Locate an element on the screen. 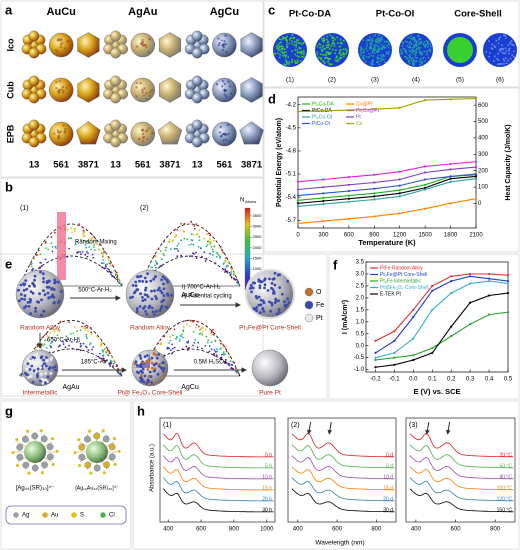  colorbar-tick-label: 3500 is located at coordinates (258, 215).